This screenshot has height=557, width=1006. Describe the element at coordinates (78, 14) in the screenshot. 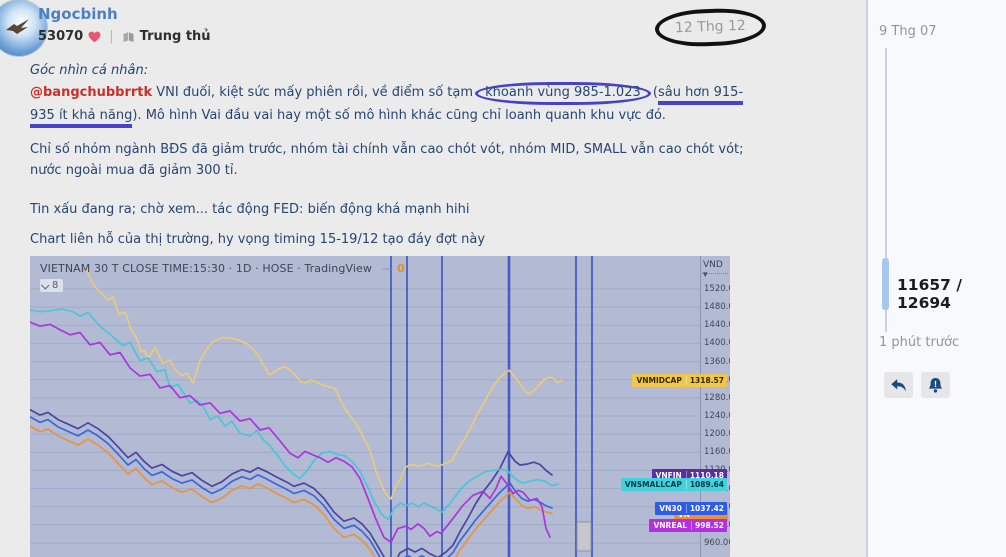

I see `username-link: Ngocbinh` at that location.